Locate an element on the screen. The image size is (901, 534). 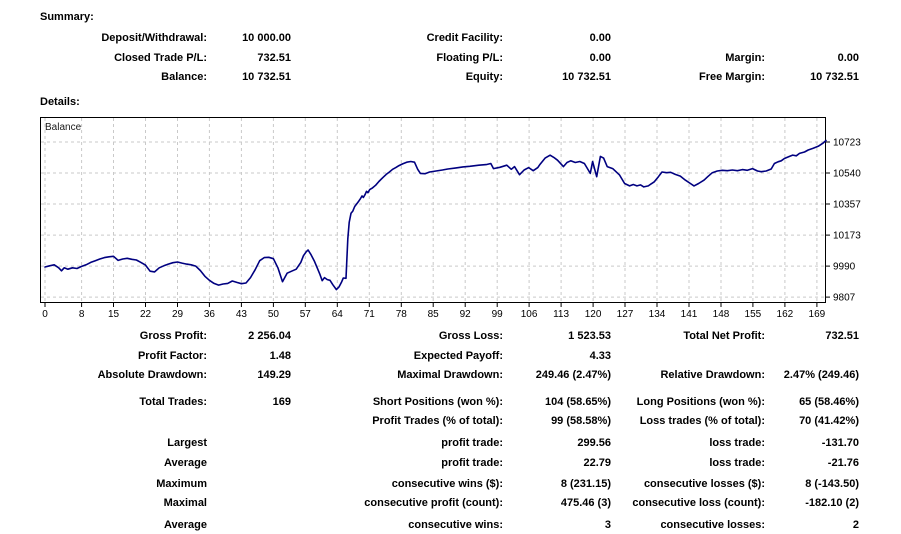
stat-value: 104 (58.65%) is located at coordinates (577, 402).